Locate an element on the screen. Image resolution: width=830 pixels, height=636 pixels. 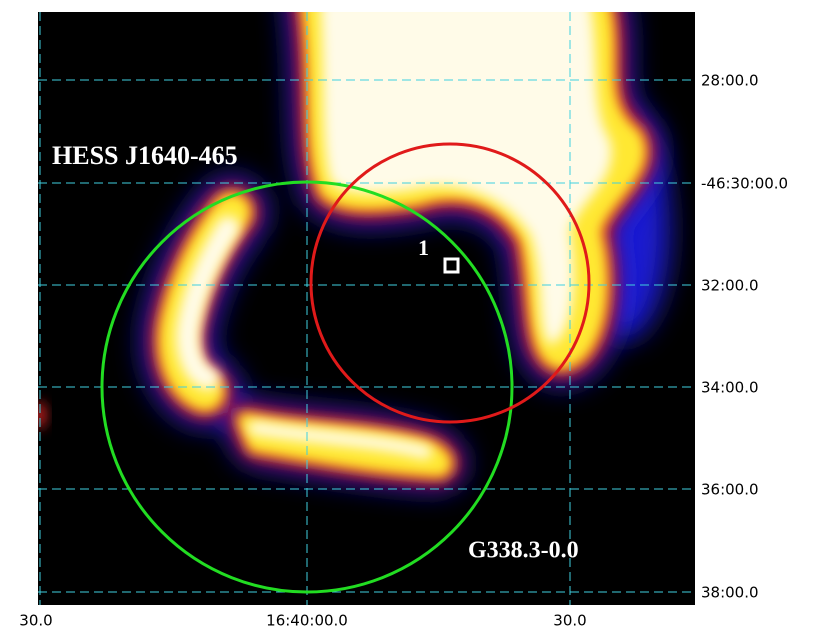
marker-box is located at coordinates (451, 265).